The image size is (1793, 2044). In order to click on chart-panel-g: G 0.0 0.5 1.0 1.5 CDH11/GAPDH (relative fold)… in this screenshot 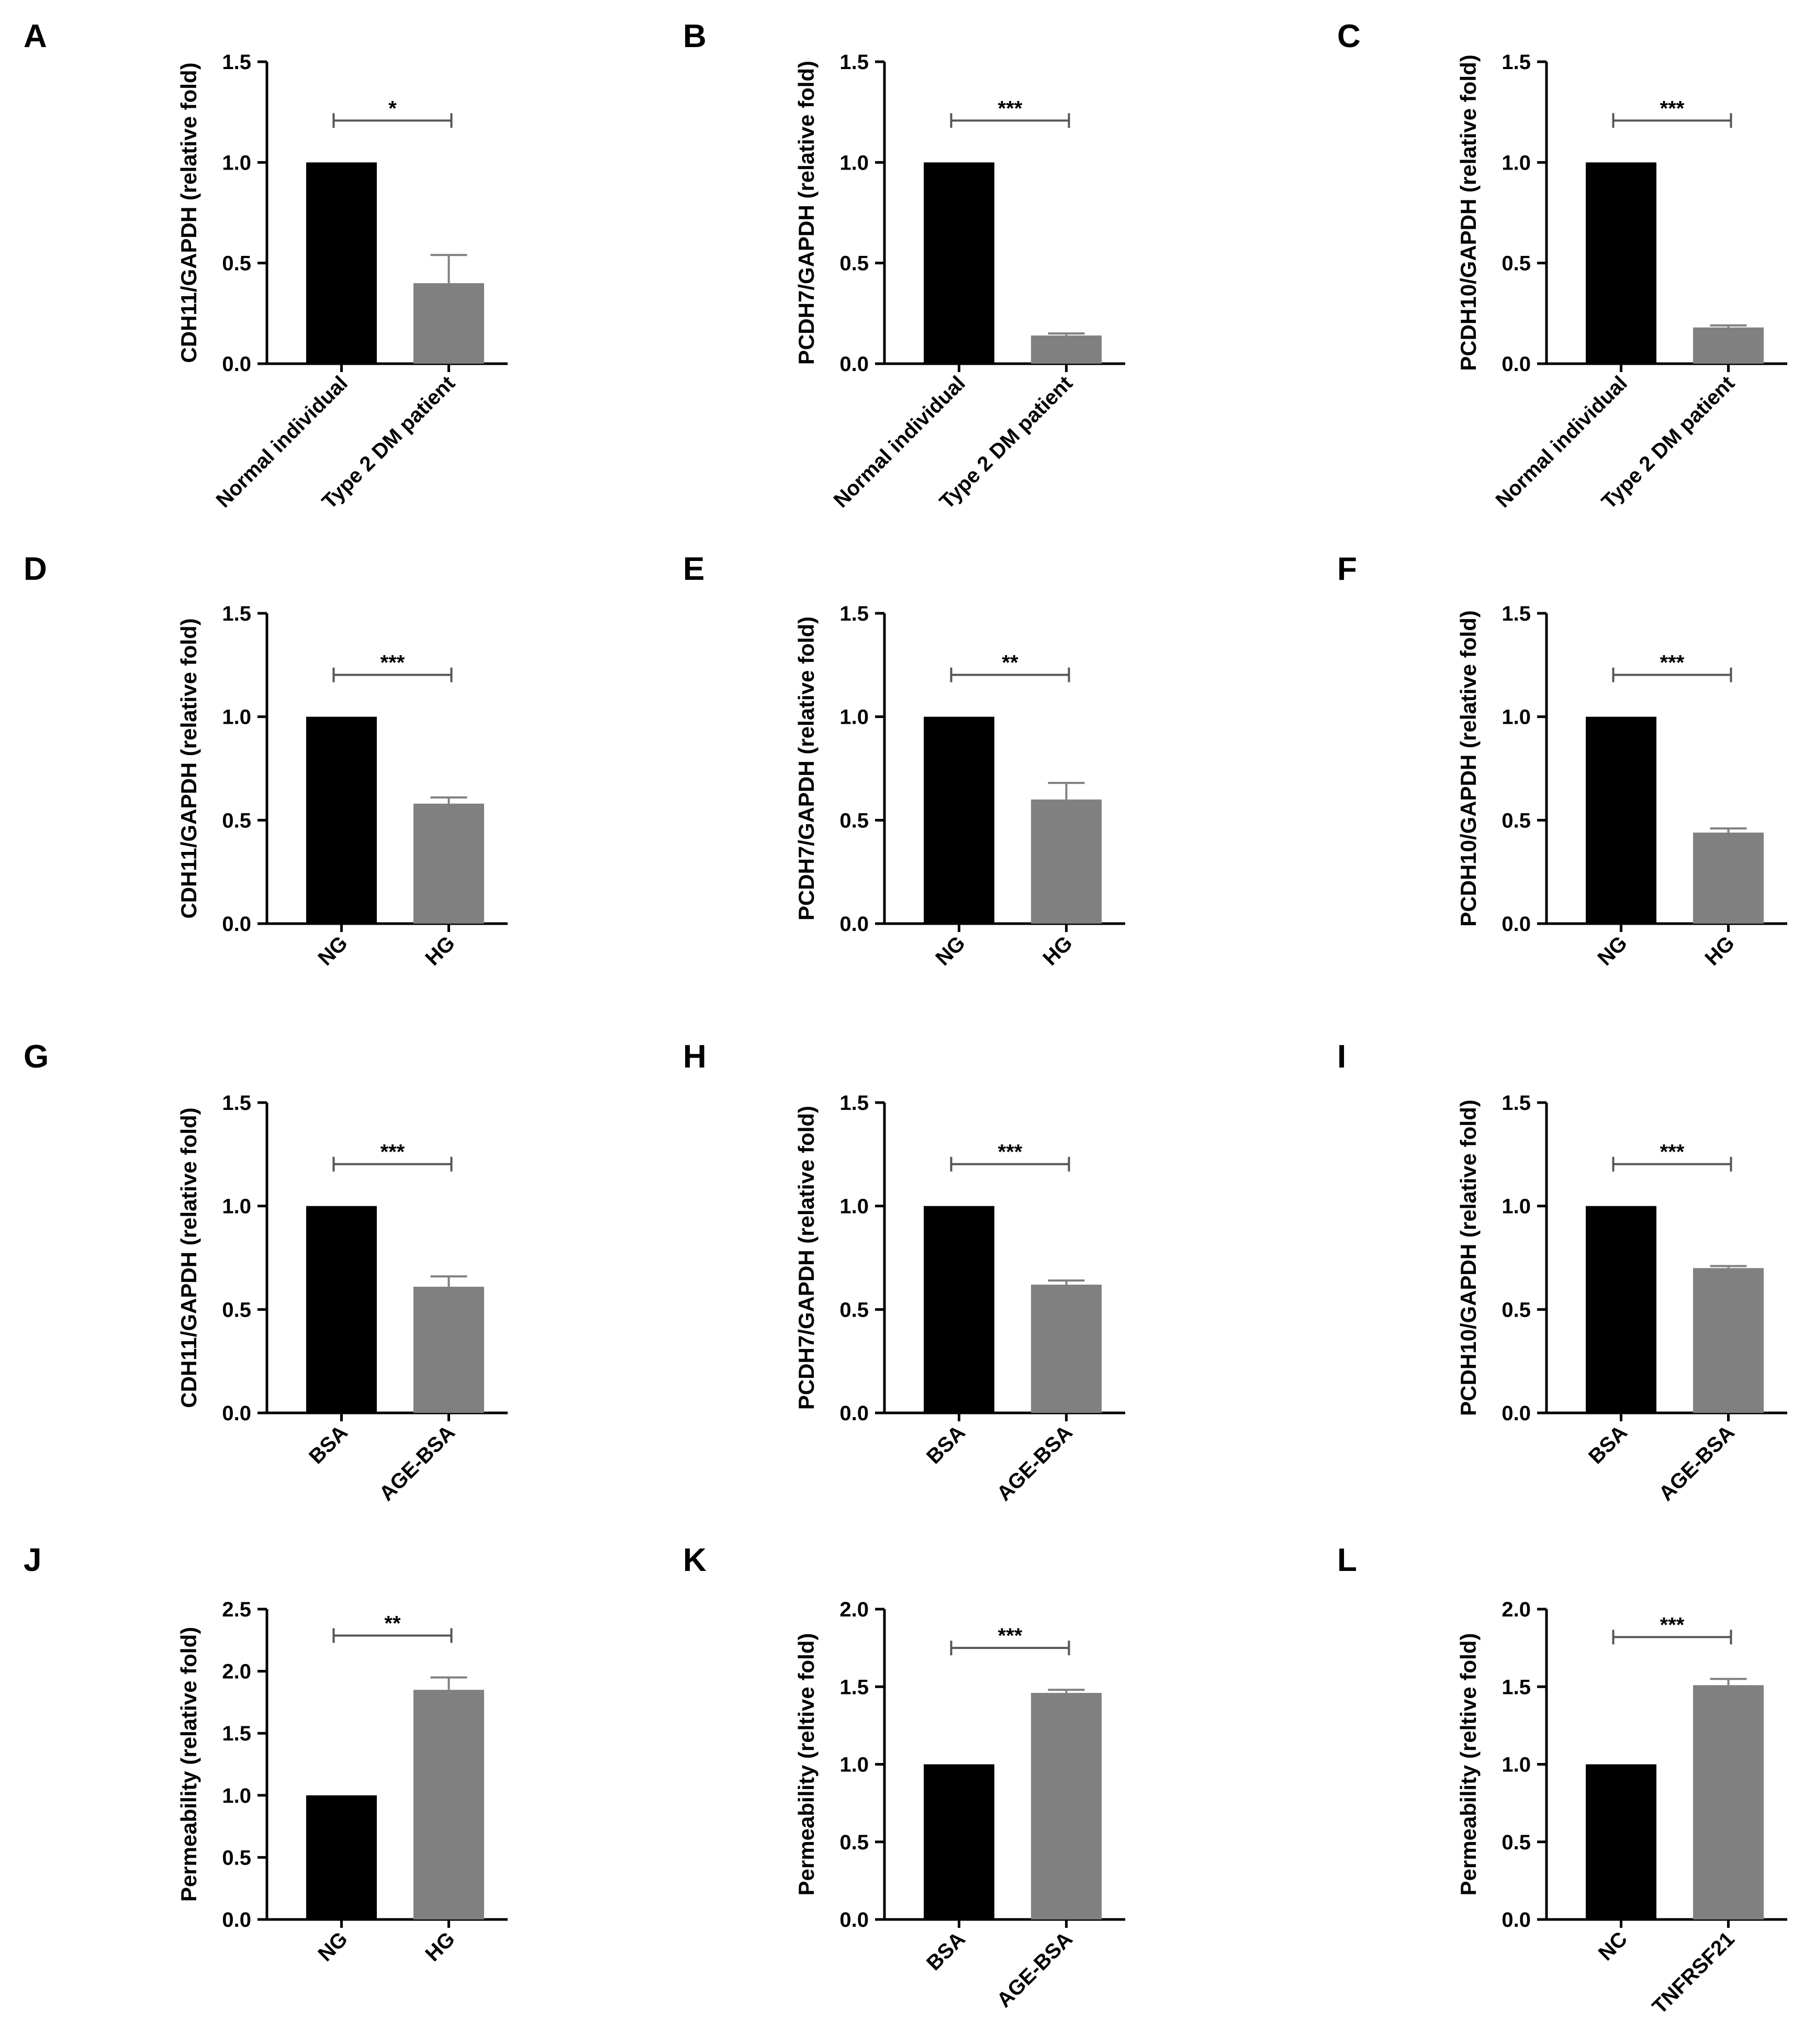, I will do `click(266, 1272)`.